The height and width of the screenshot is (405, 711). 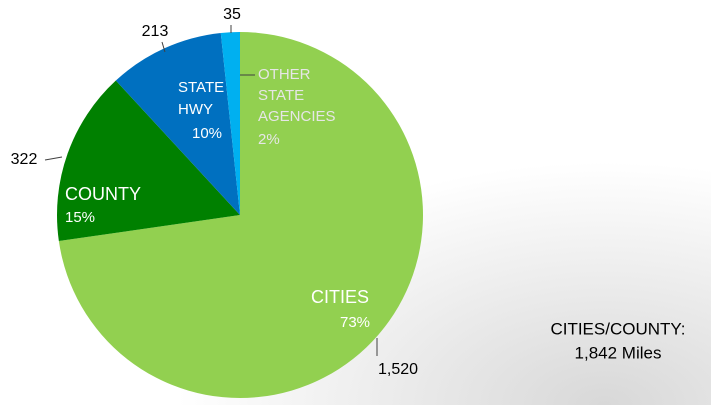 I want to click on category-label: COUNTY, so click(x=103, y=194).